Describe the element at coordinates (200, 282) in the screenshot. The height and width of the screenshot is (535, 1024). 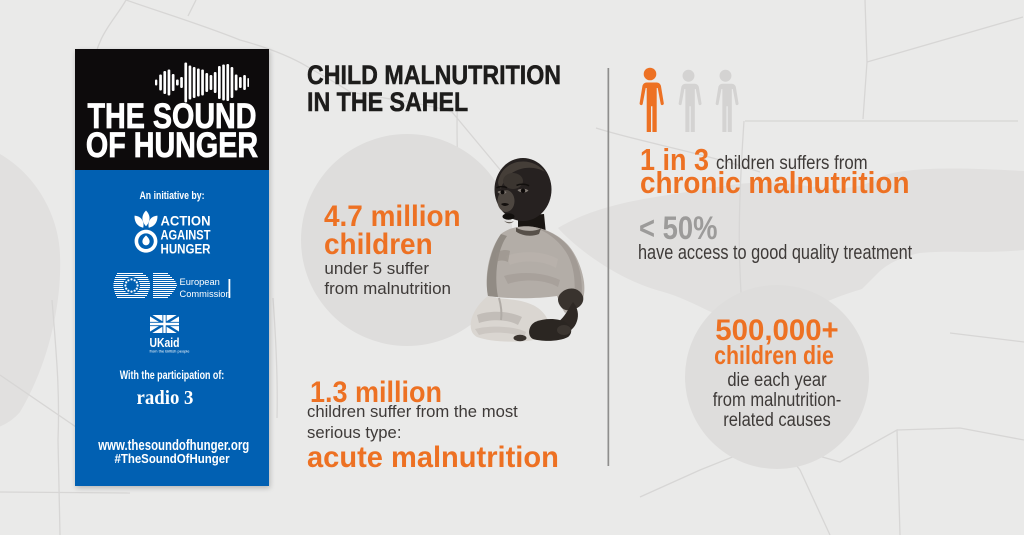
I see `svg-text: European` at that location.